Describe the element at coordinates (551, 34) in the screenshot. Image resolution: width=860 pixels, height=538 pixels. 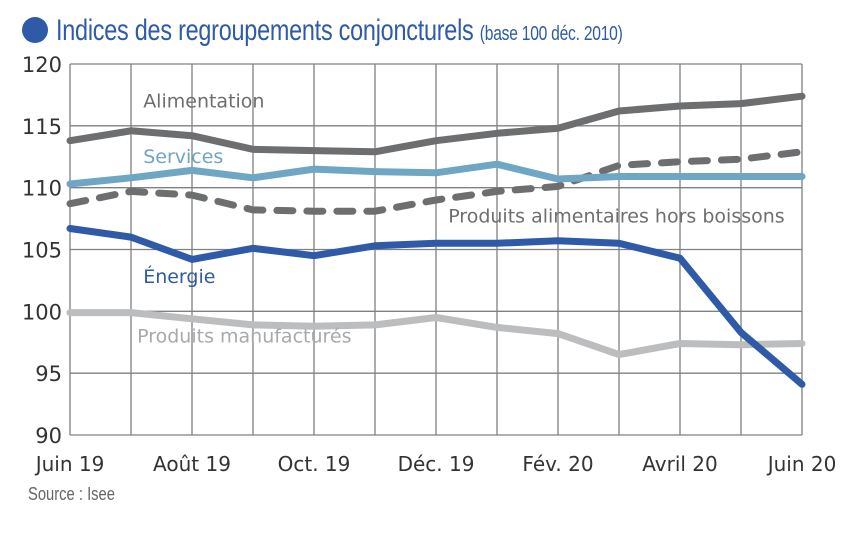
I see `chart-subtitle: (base 100 déc. 2010)` at that location.